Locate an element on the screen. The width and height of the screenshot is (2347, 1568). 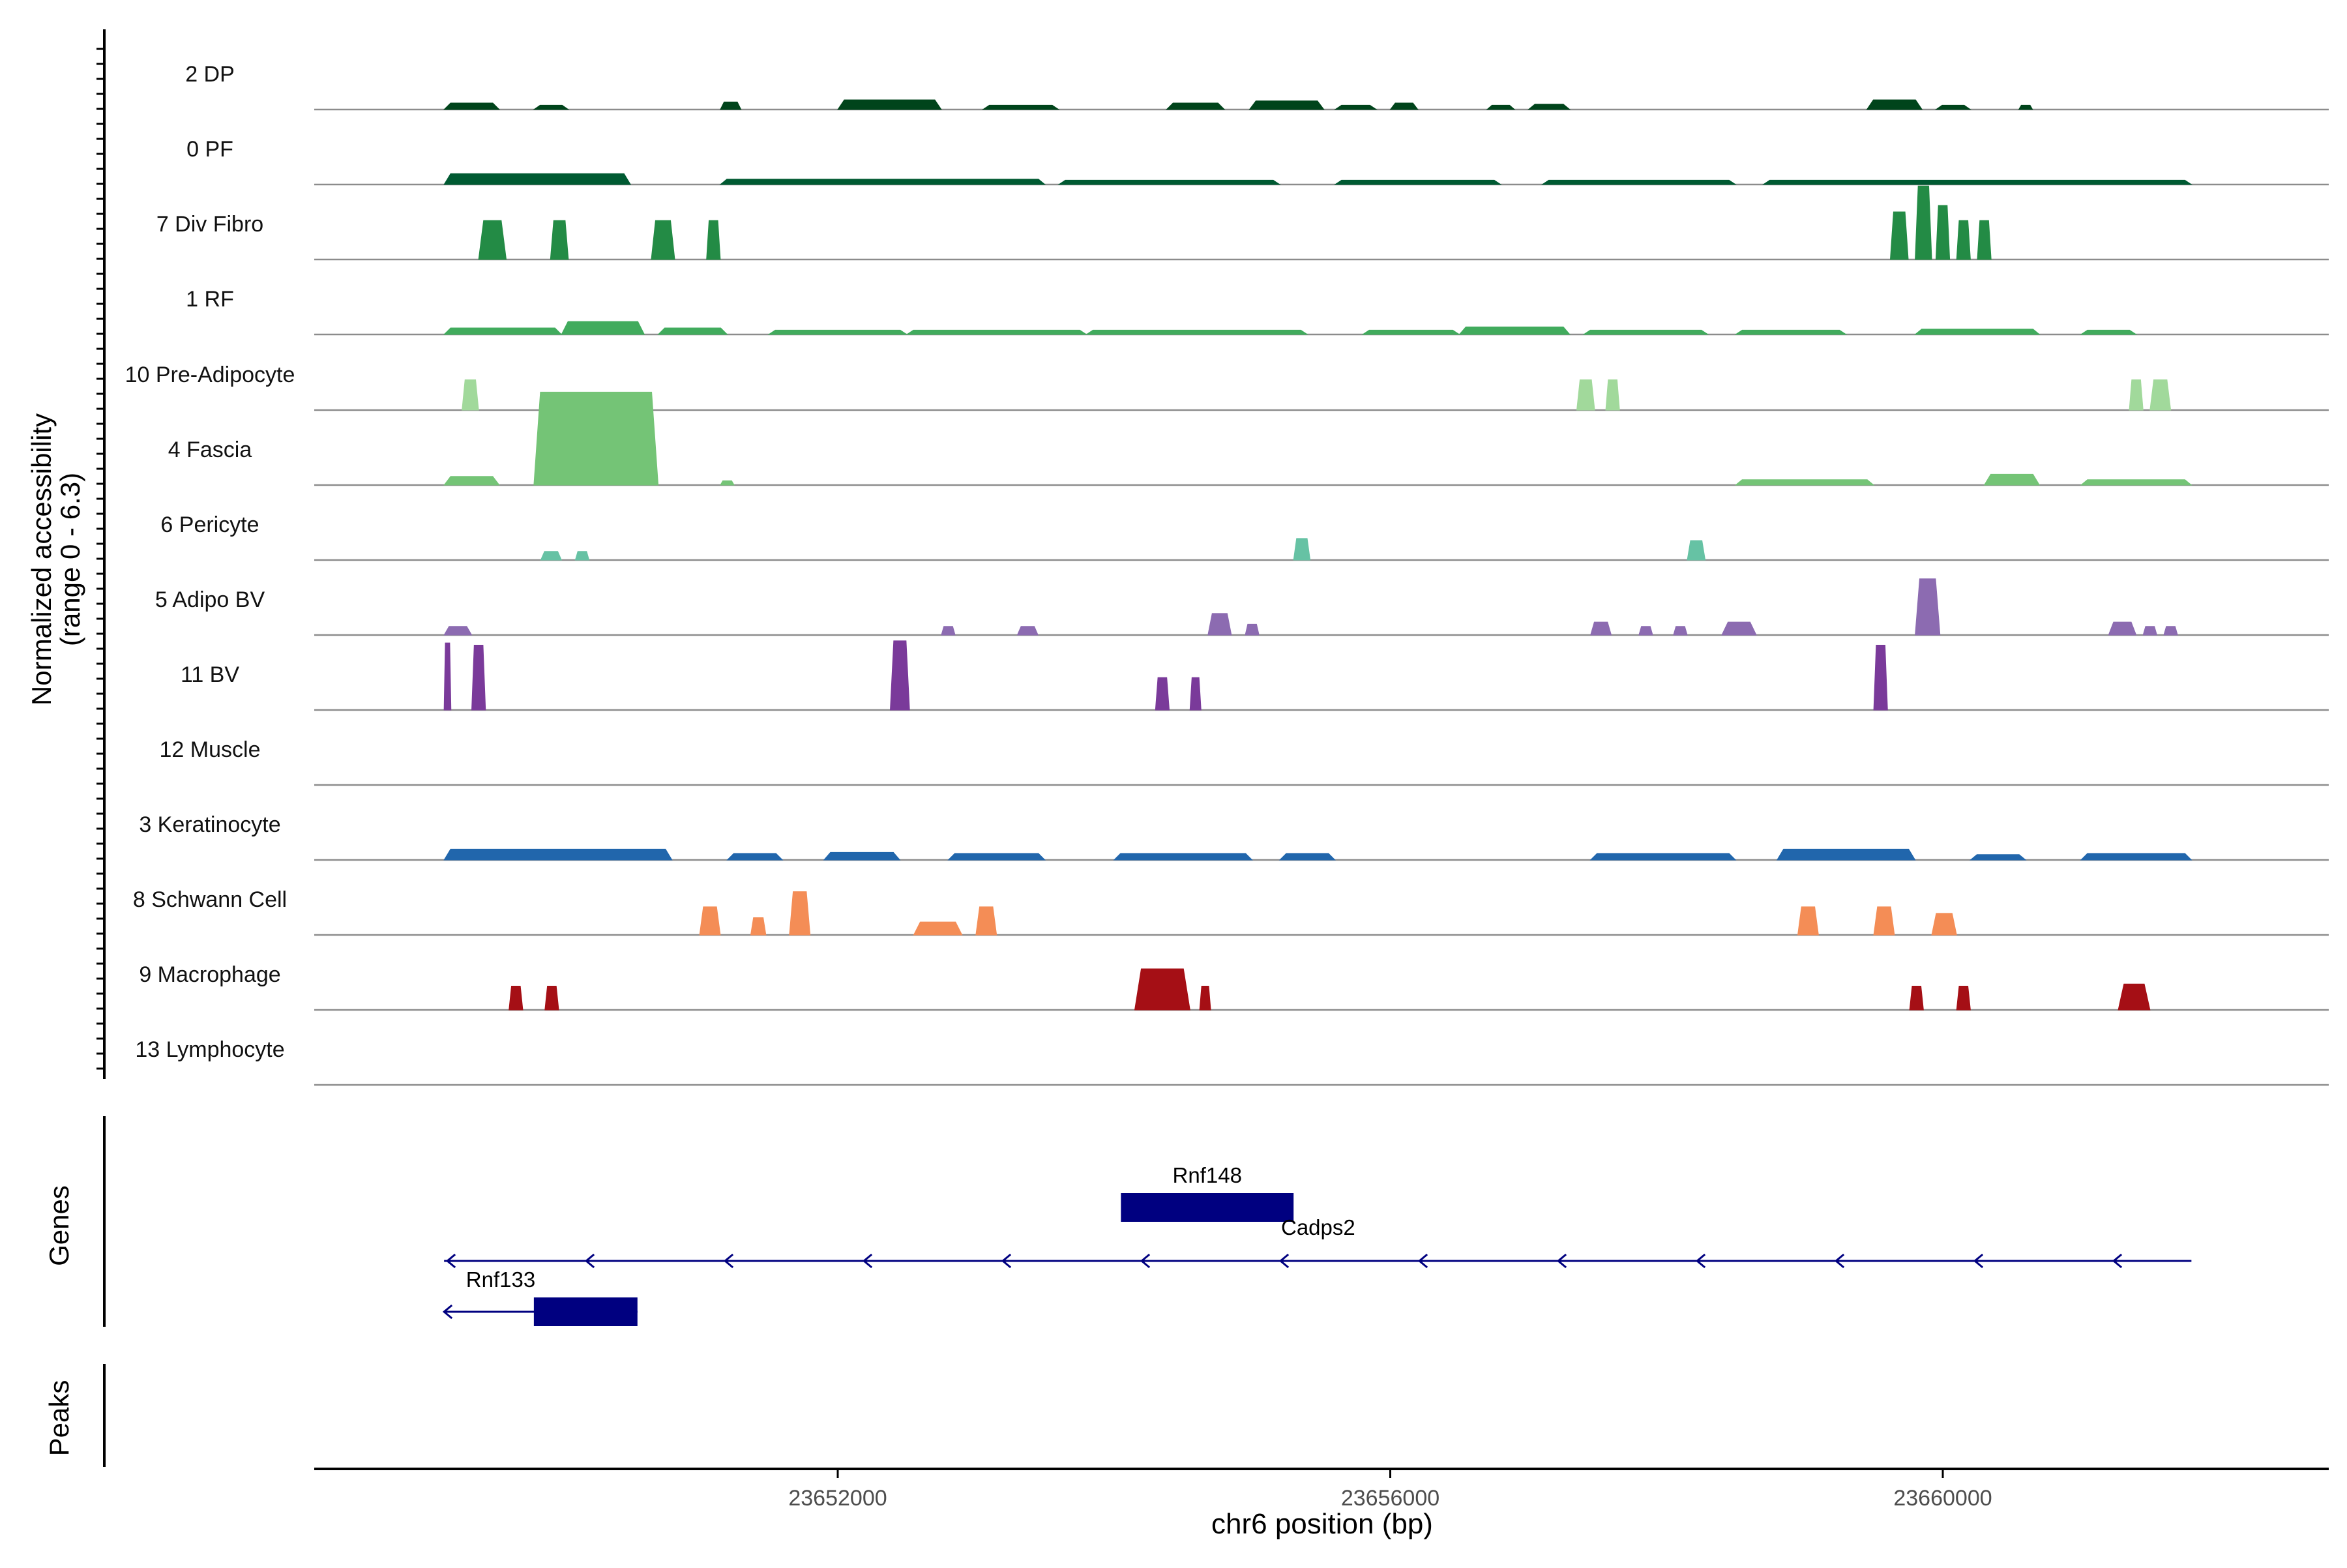
track-5: 10 Pre-Adipocyte is located at coordinates (1227, 387).